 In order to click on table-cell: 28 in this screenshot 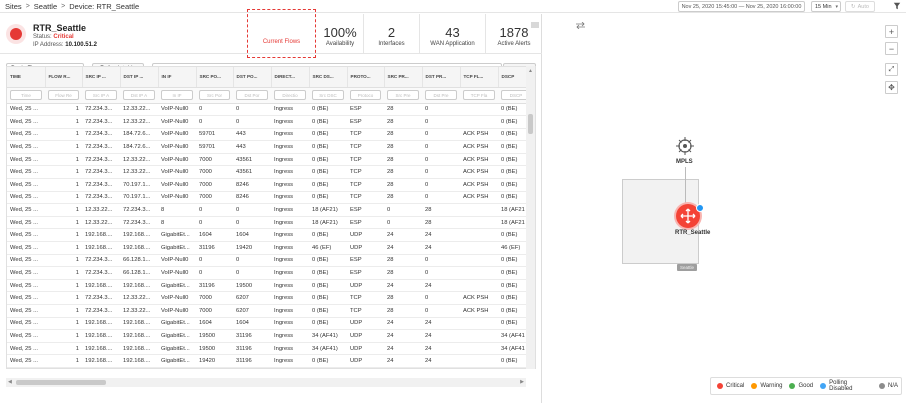, I will do `click(403, 110)`.